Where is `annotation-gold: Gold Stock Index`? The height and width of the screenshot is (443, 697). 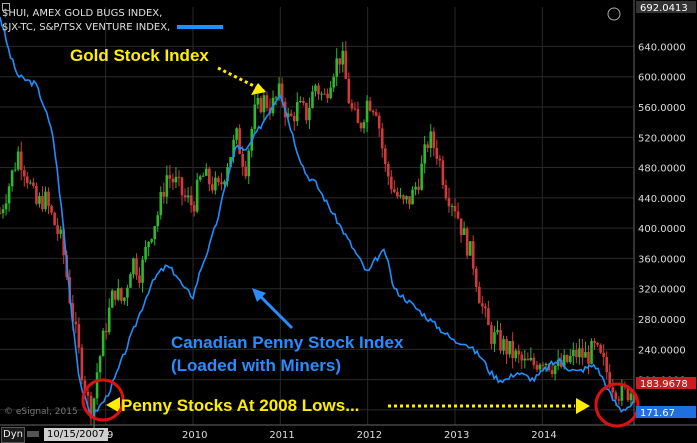 annotation-gold: Gold Stock Index is located at coordinates (139, 55).